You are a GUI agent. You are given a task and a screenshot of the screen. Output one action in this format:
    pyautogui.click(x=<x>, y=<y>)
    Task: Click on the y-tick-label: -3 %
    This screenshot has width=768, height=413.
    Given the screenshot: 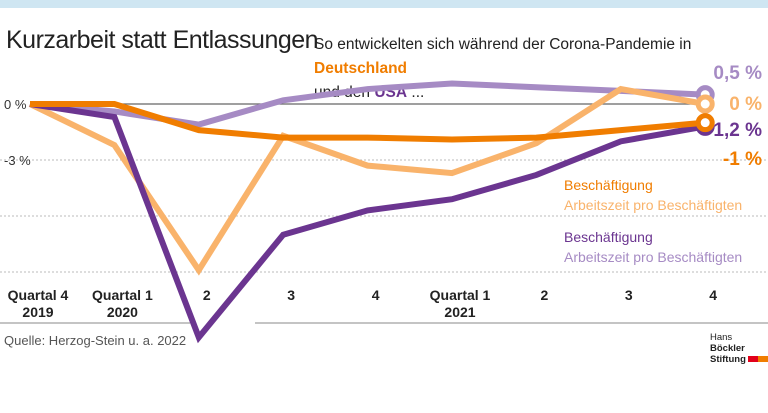 What is the action you would take?
    pyautogui.click(x=17, y=160)
    